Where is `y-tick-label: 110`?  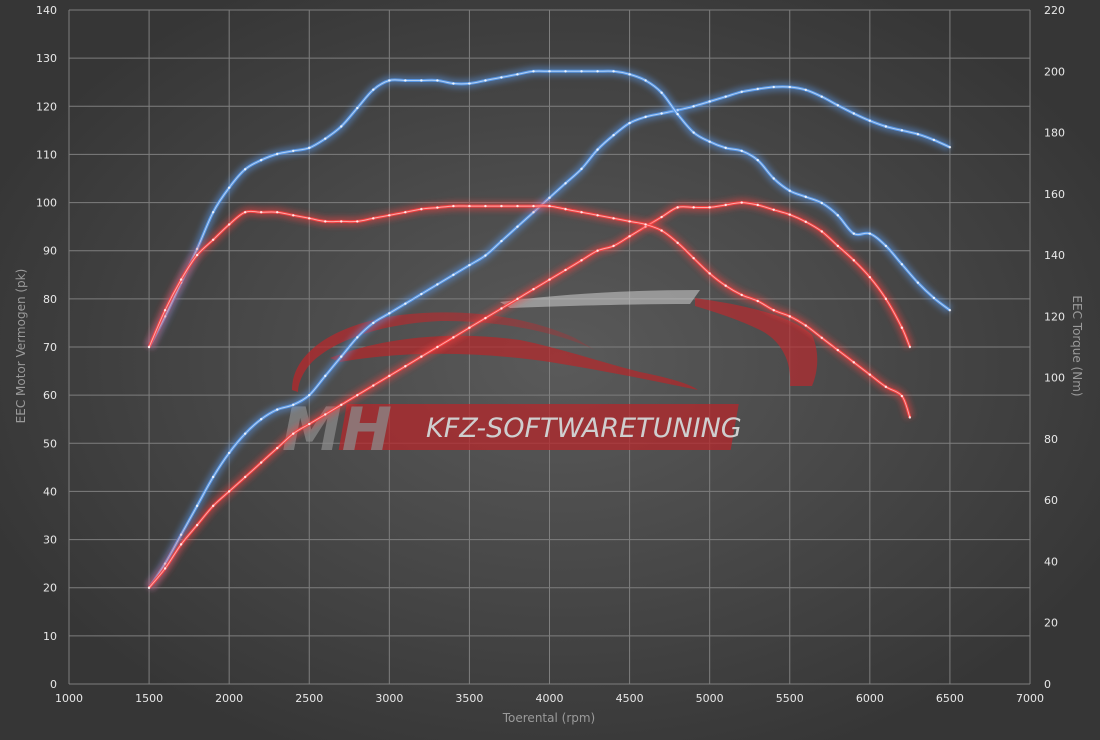
y-tick-label: 110 is located at coordinates (46, 154).